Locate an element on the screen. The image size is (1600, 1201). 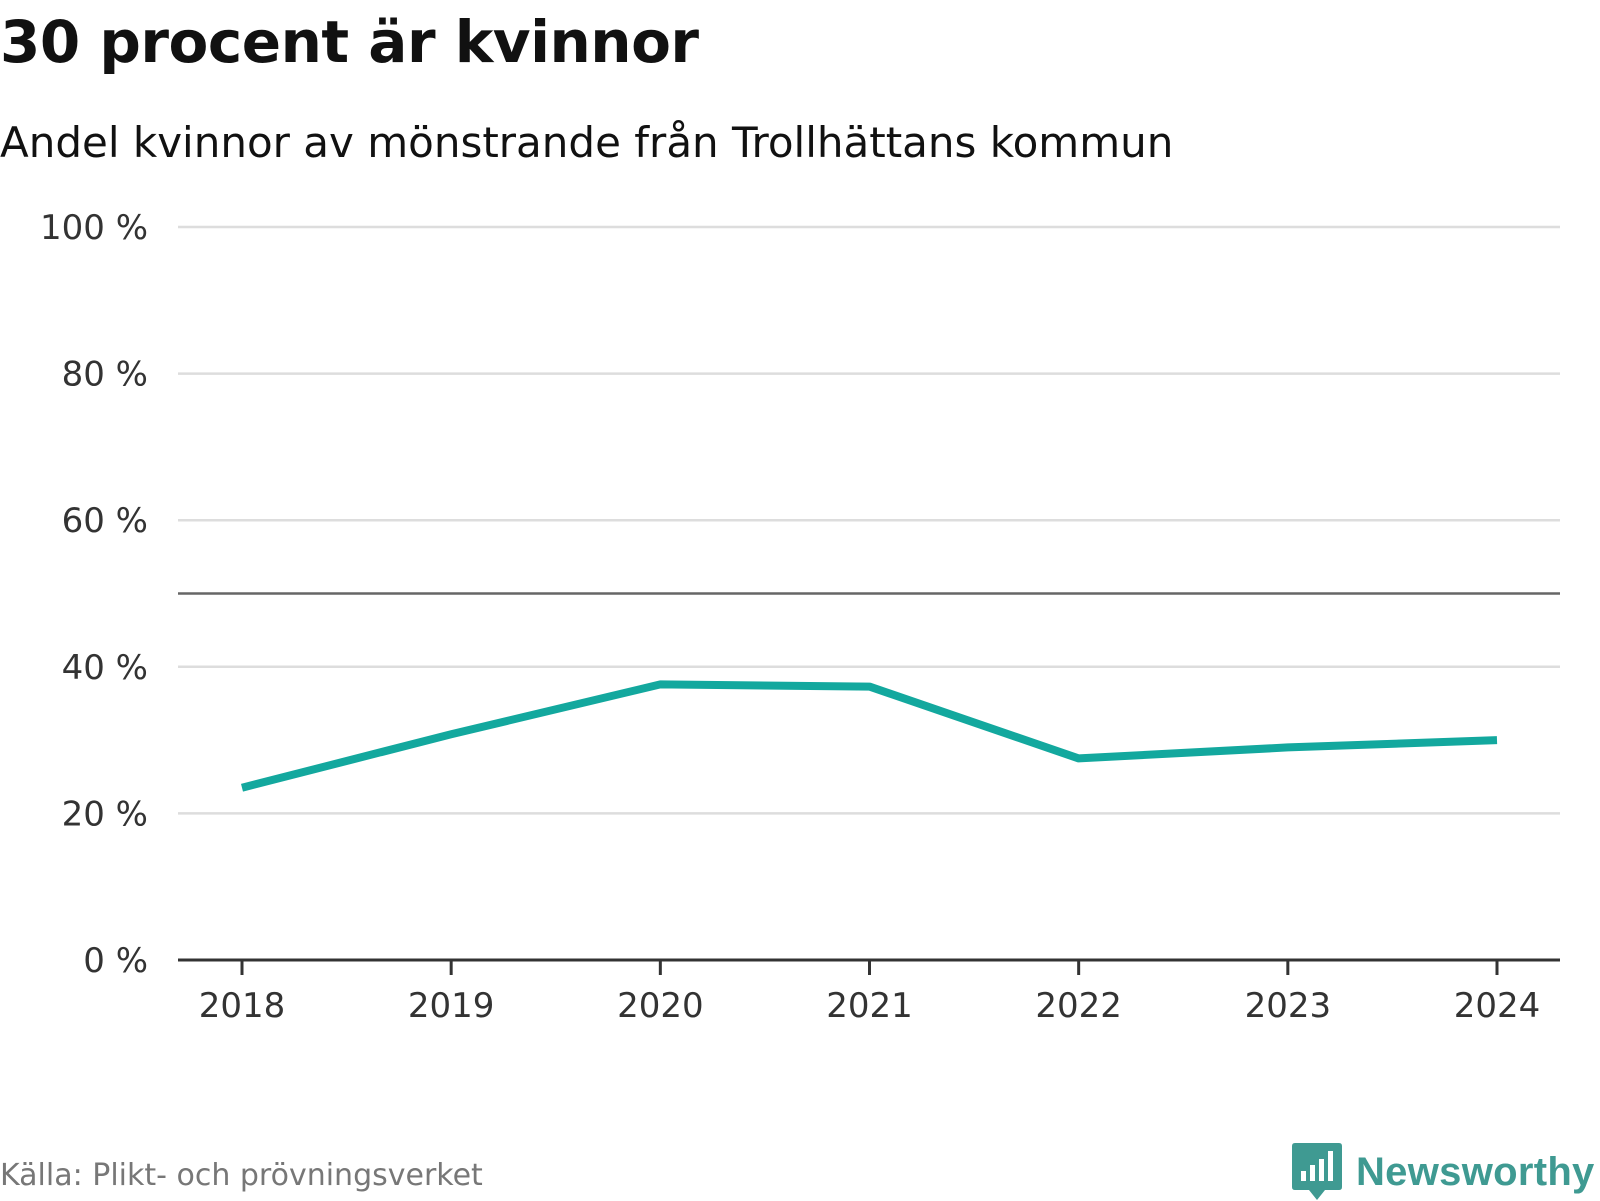
x-tick-label: 2021 is located at coordinates (869, 1006).